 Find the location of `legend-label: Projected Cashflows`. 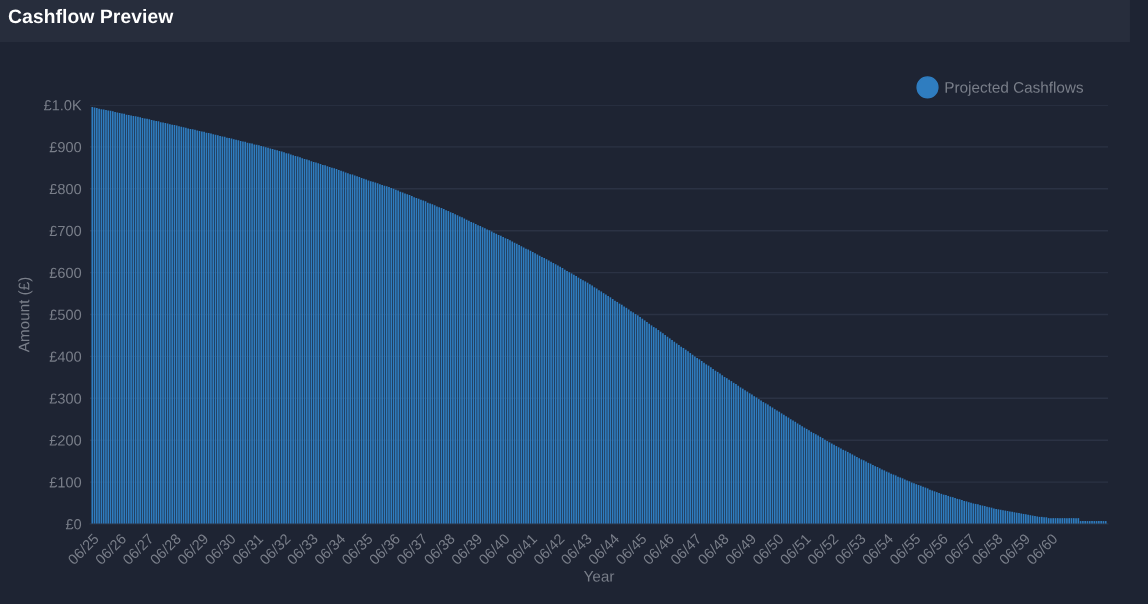

legend-label: Projected Cashflows is located at coordinates (1014, 88).